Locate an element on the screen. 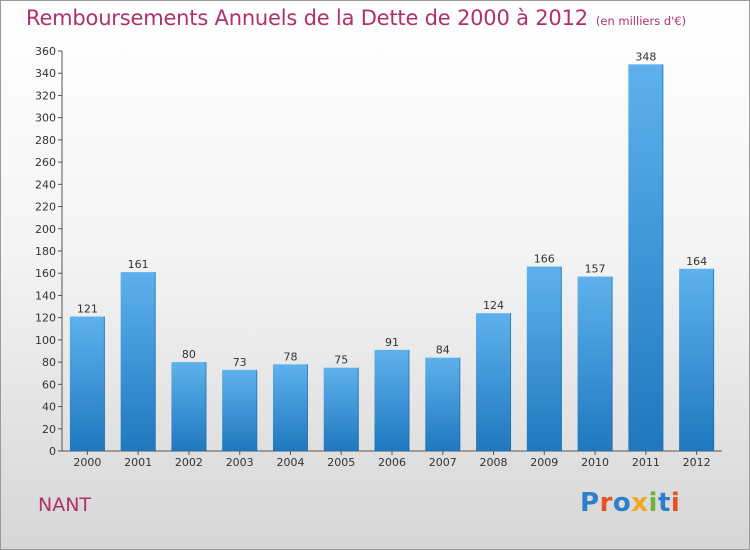 This screenshot has width=750, height=550. y-tick-label: 320 is located at coordinates (45, 95).